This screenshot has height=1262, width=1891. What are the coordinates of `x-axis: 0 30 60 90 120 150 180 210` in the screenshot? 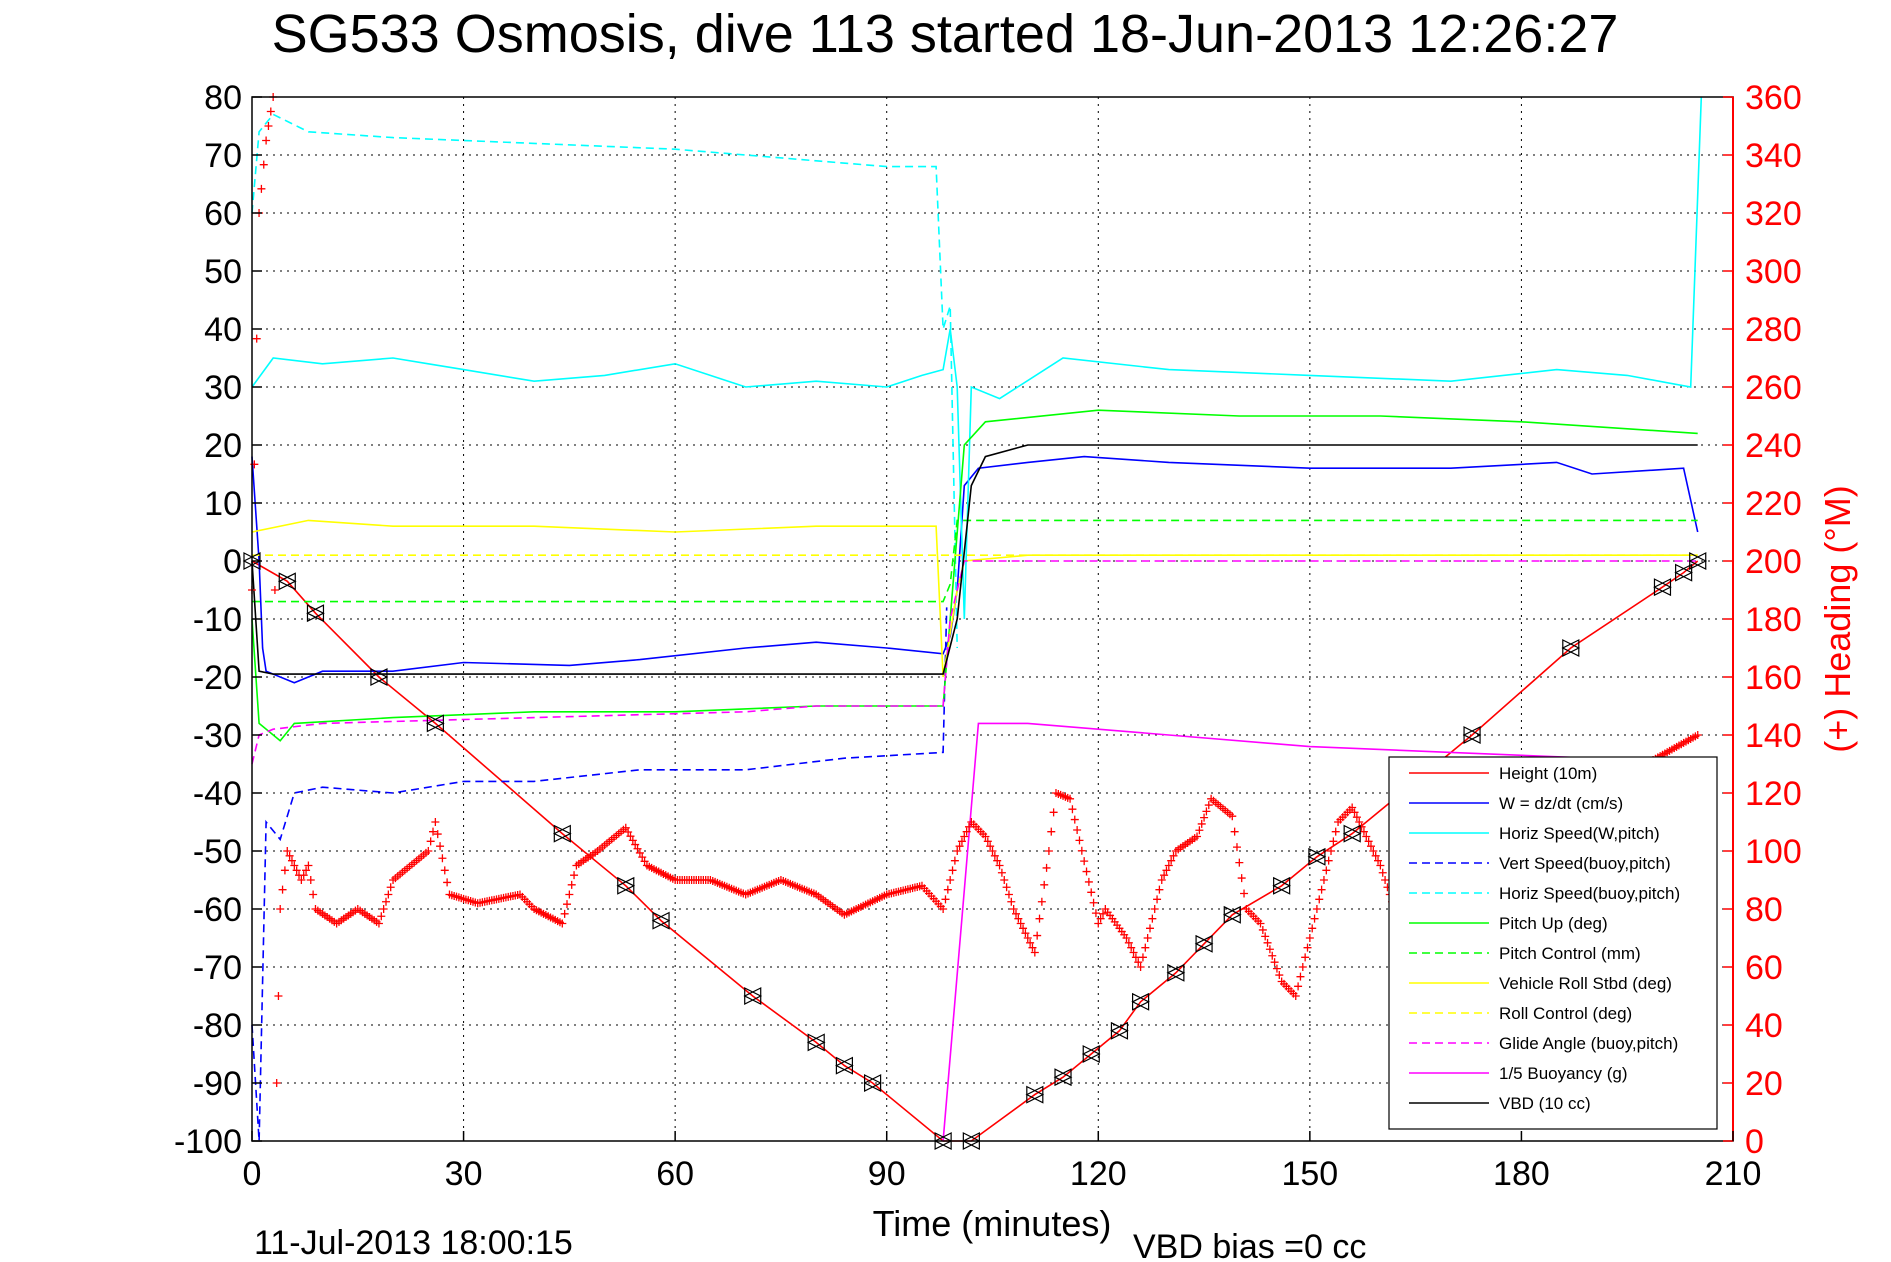 It's located at (1002, 1162).